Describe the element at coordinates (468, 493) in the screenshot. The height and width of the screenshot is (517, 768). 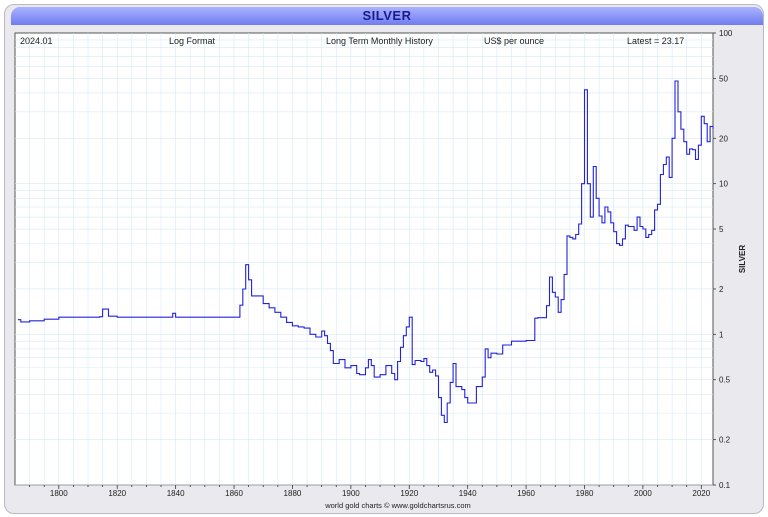
I see `x-tick-label: 1940` at that location.